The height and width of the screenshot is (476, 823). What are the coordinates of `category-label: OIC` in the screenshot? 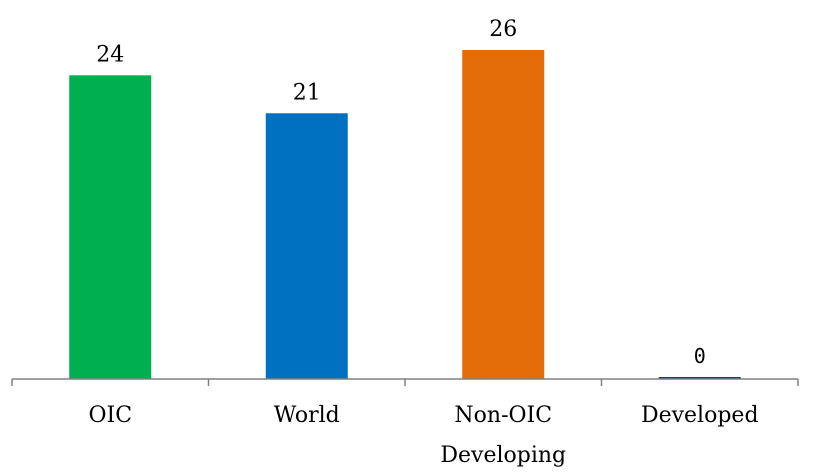 It's located at (110, 415).